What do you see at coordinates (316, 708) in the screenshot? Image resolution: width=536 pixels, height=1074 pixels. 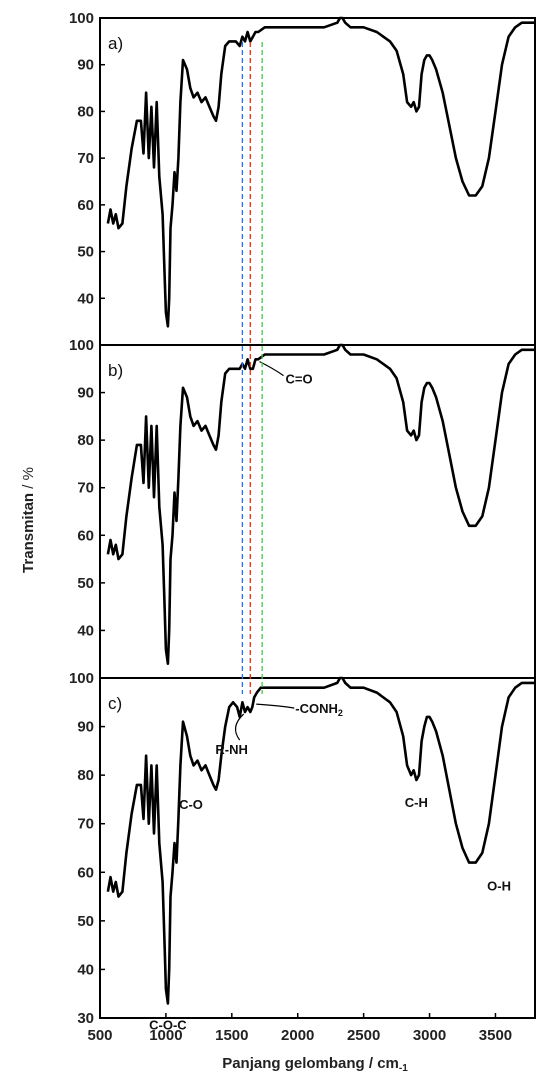 I see `annotation-text: -CONH` at bounding box center [316, 708].